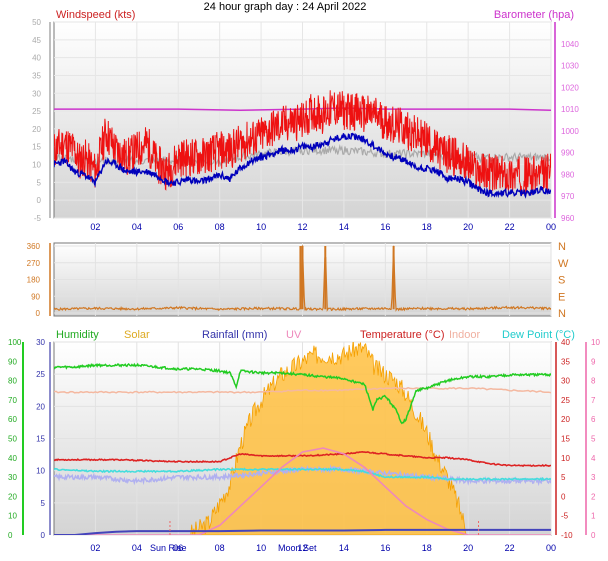  What do you see at coordinates (593, 361) in the screenshot?
I see `uv-y-tick: 9` at bounding box center [593, 361].